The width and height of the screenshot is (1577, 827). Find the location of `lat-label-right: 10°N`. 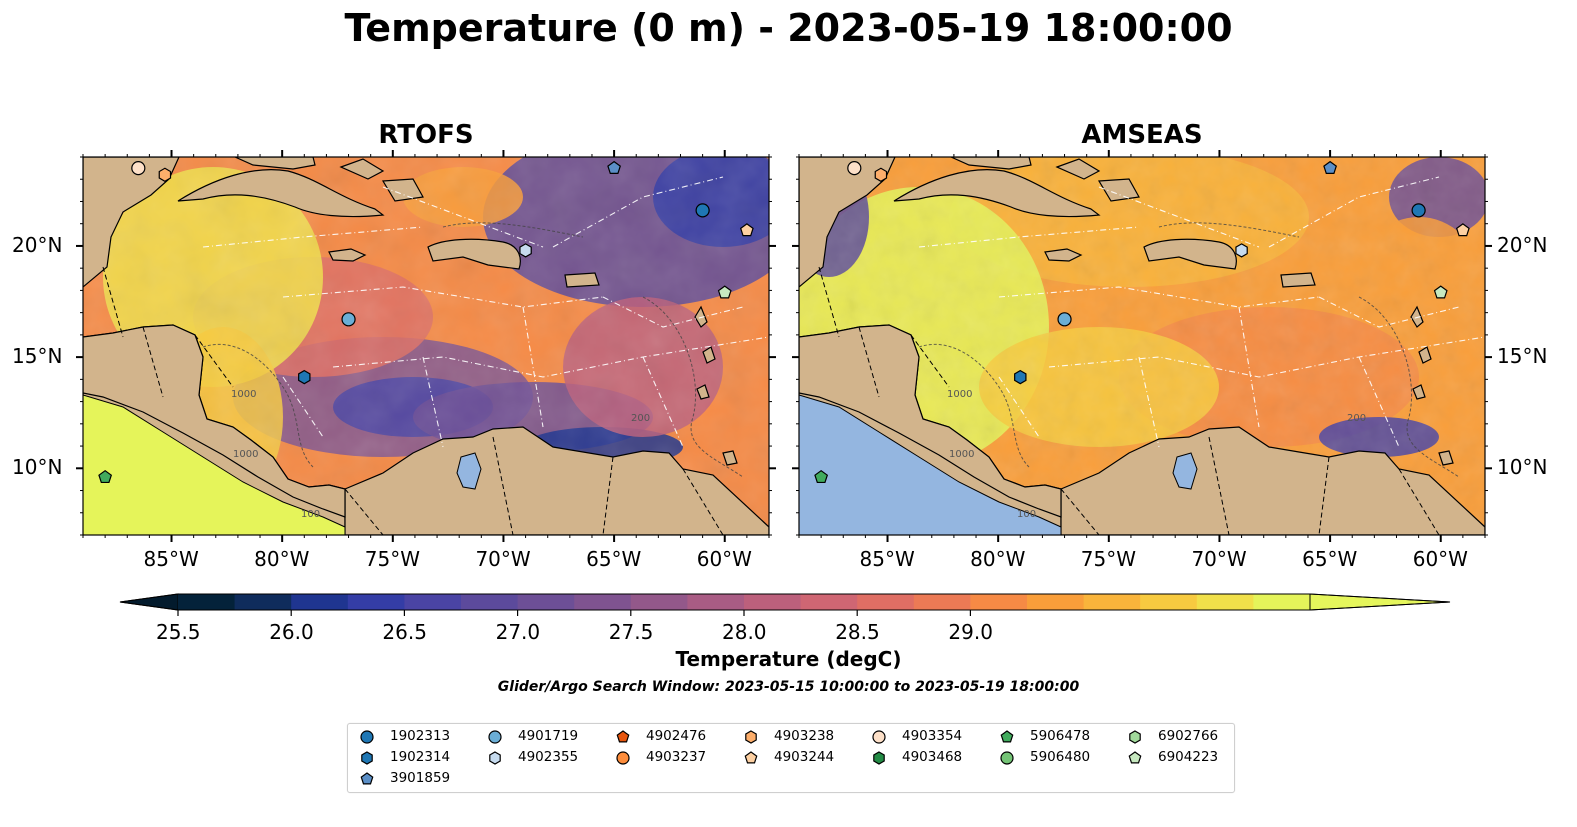

lat-label-right: 10°N is located at coordinates (1522, 467).